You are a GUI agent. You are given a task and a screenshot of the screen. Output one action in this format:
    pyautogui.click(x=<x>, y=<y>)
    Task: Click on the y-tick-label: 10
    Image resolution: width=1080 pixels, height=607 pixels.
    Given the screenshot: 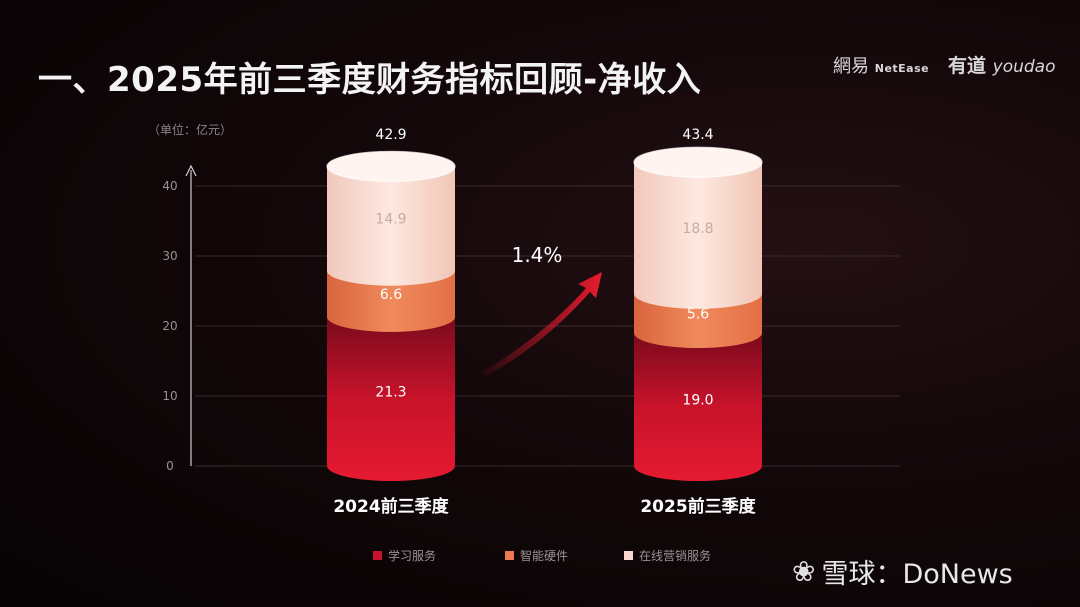 What is the action you would take?
    pyautogui.click(x=169, y=396)
    